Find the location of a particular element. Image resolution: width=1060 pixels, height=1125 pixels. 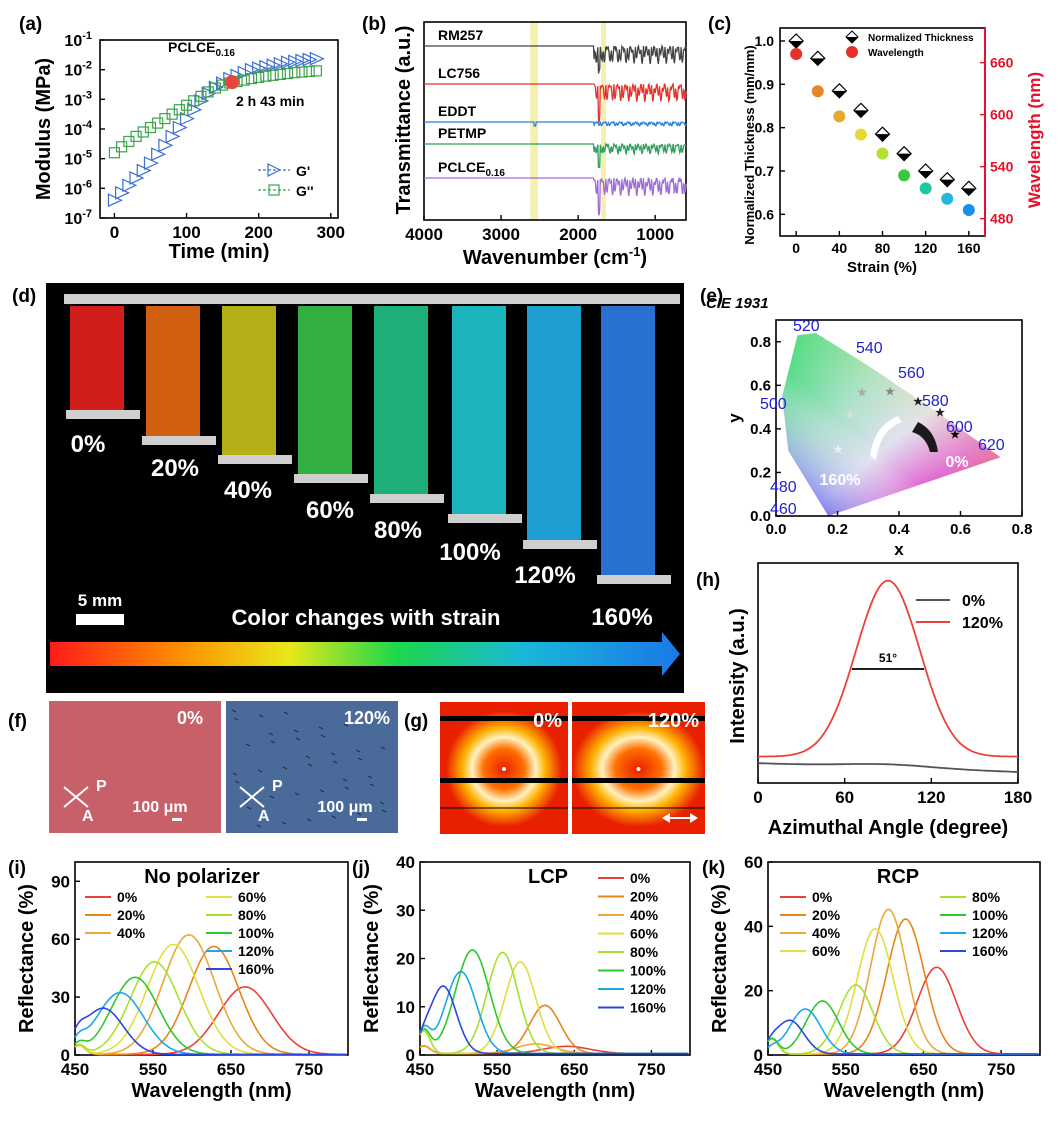

panel-j-xlabel: Wavelength (nm) is located at coordinates (555, 1091).